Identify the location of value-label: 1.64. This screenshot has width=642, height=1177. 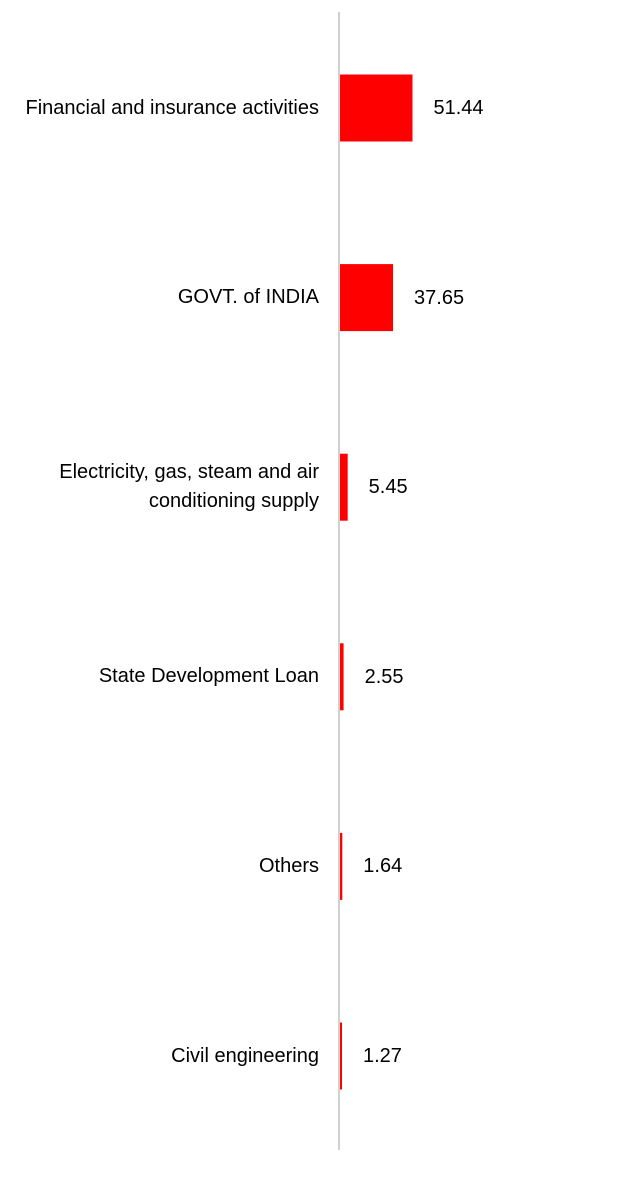
(383, 866).